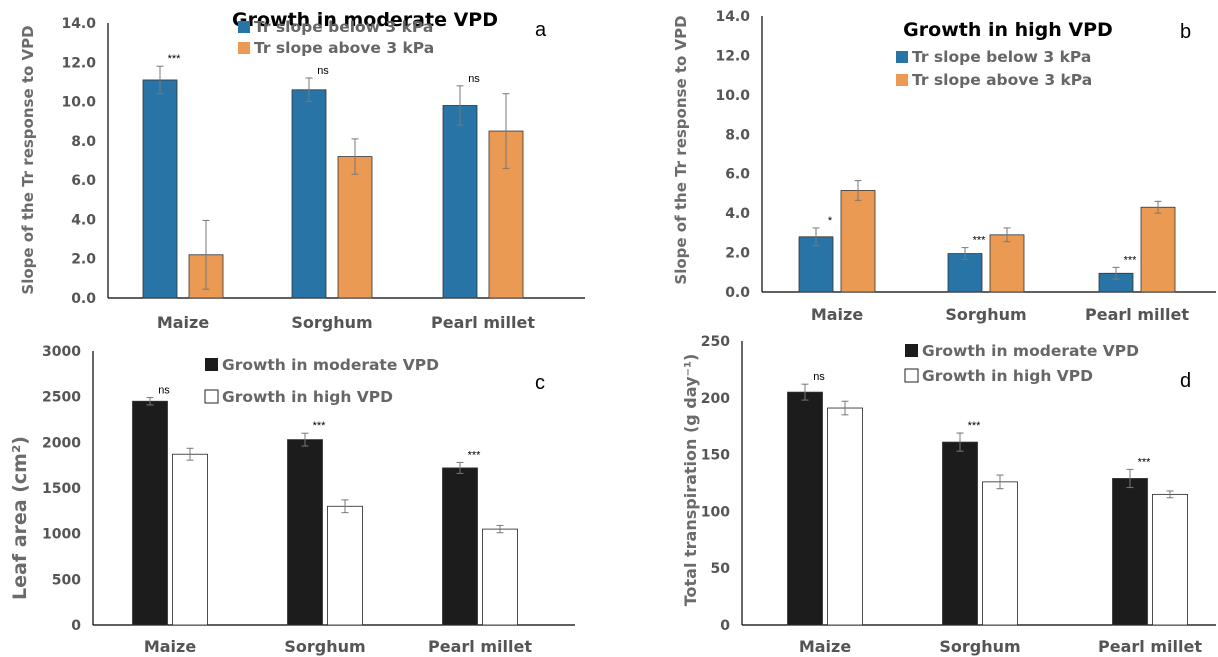 This screenshot has height=657, width=1218. I want to click on significance-label: *, so click(830, 221).